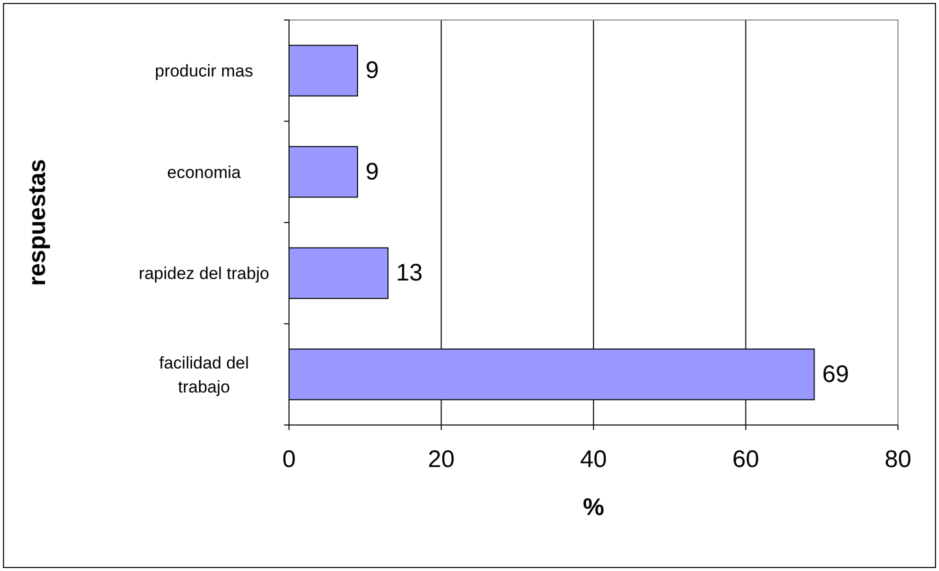 The height and width of the screenshot is (571, 939). What do you see at coordinates (593, 459) in the screenshot?
I see `x-tick-label: 40` at bounding box center [593, 459].